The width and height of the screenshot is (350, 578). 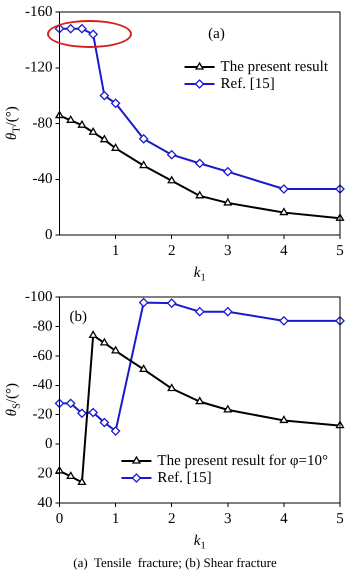 I want to click on y-tick-label: -20, so click(x=42, y=414).